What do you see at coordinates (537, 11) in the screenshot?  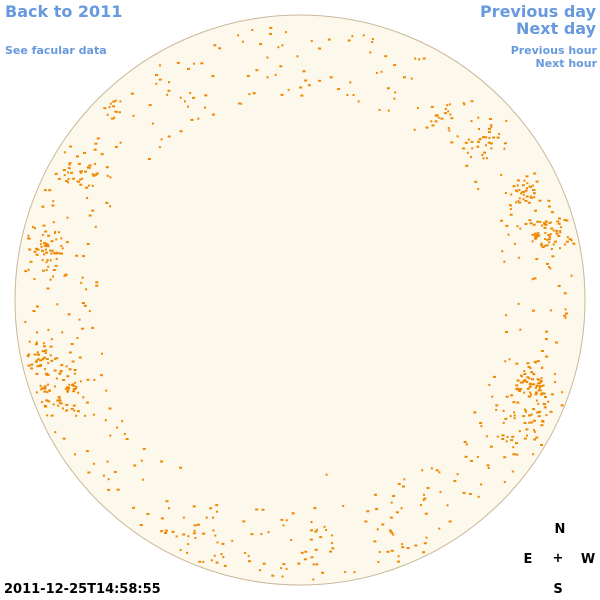 I see `previous-day-link: Previous day` at bounding box center [537, 11].